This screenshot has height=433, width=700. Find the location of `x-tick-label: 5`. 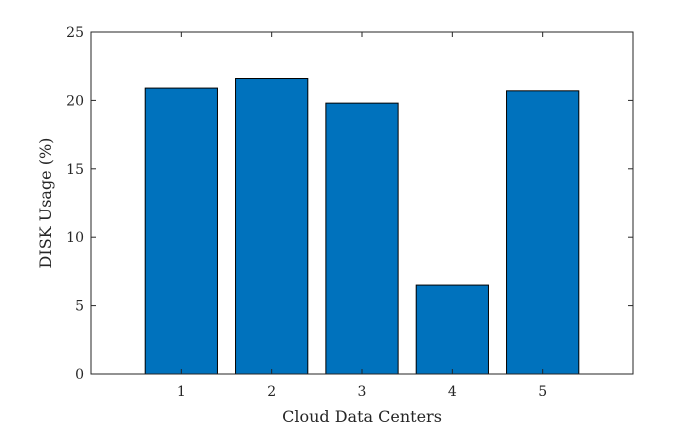

x-tick-label: 5 is located at coordinates (542, 392).